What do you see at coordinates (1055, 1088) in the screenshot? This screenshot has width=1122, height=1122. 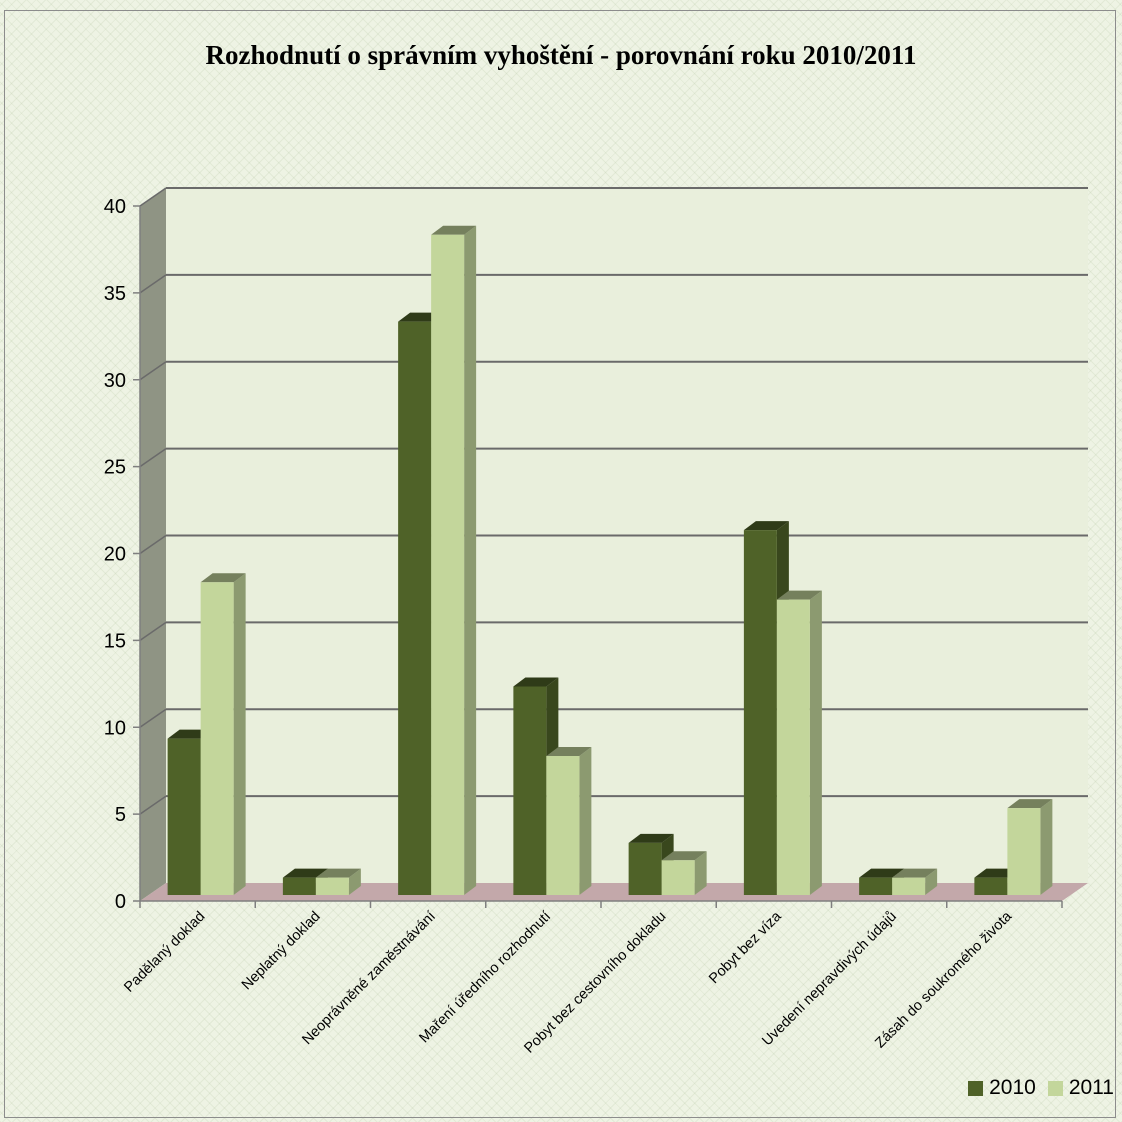 I see `legend-swatch-2011` at bounding box center [1055, 1088].